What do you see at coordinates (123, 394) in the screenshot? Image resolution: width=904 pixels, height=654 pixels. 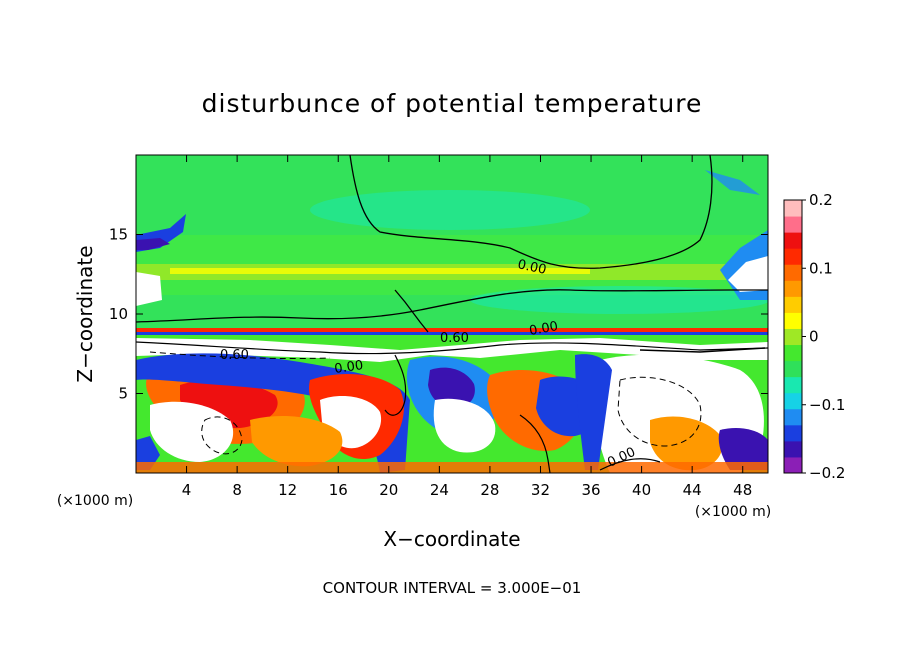 I see `y-tick-label: 5` at bounding box center [123, 394].